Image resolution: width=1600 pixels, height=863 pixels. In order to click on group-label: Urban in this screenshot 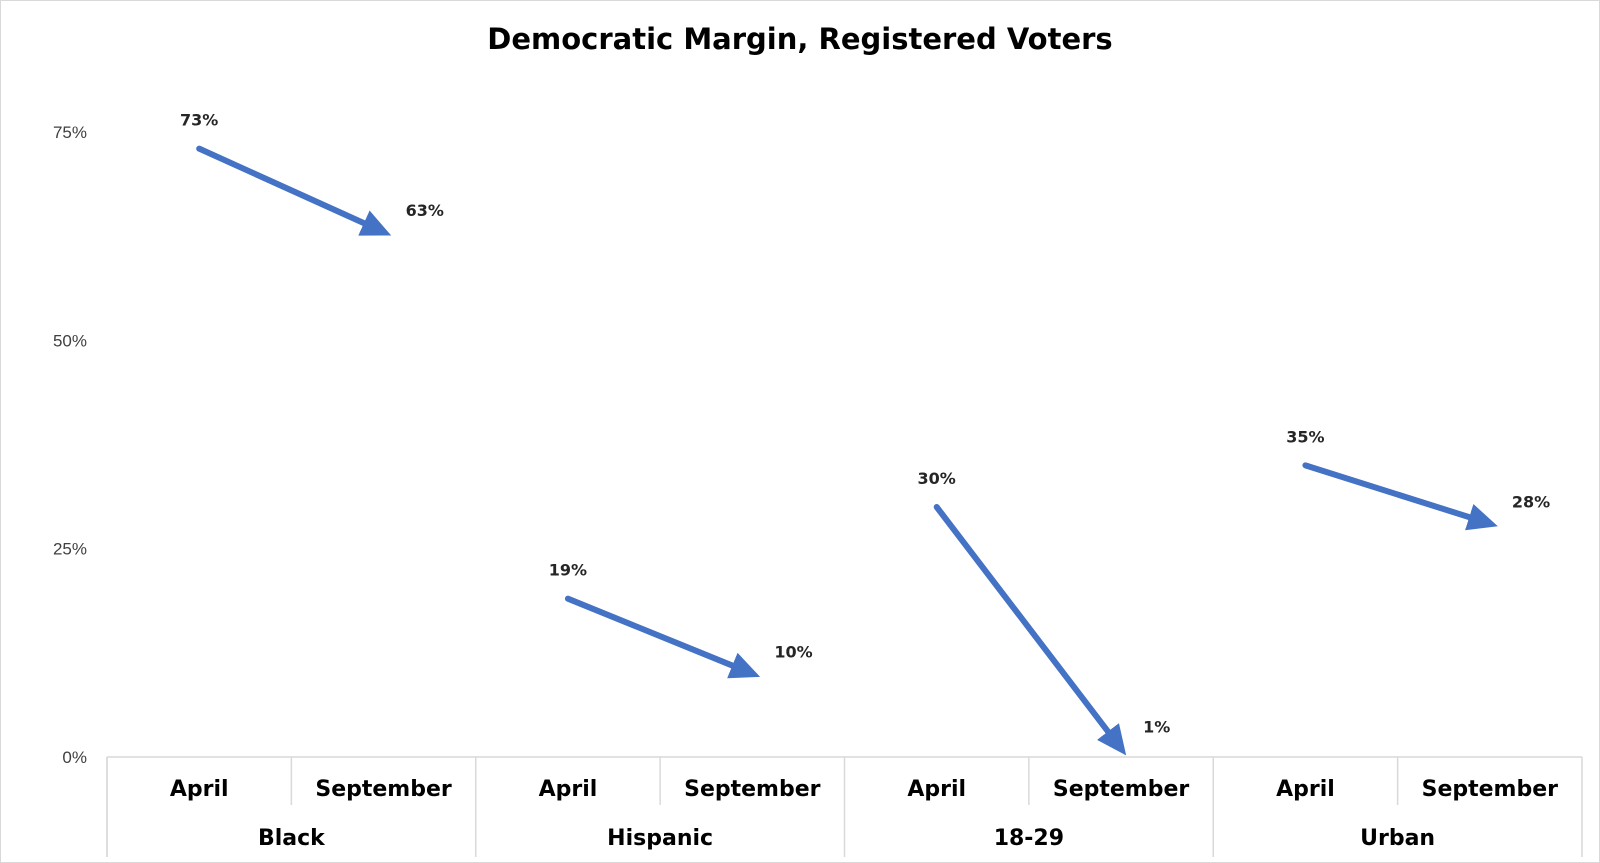, I will do `click(1397, 838)`.